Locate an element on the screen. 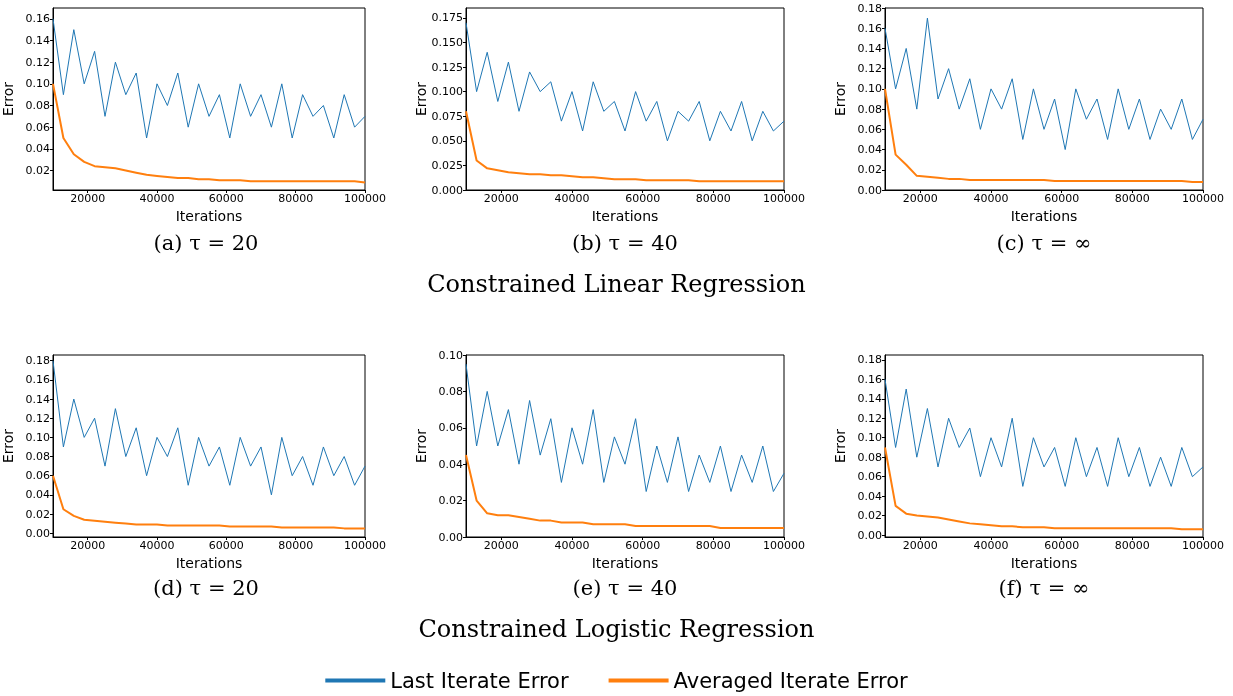 The height and width of the screenshot is (696, 1233). y-tick-label: 0.050 is located at coordinates (447, 141).